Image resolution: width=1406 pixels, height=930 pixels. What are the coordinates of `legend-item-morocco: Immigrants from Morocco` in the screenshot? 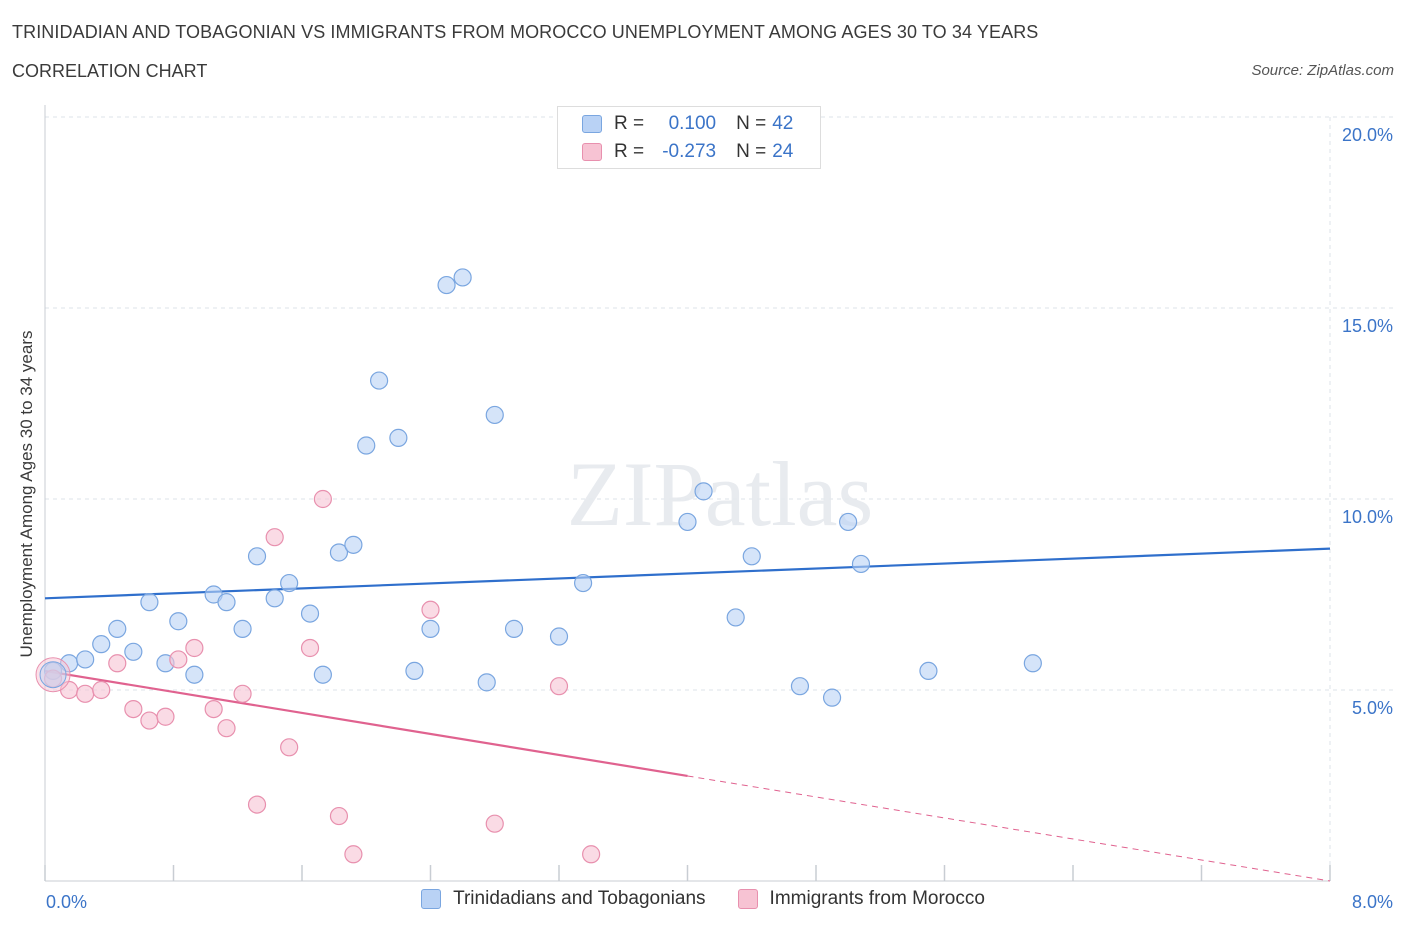 It's located at (861, 899).